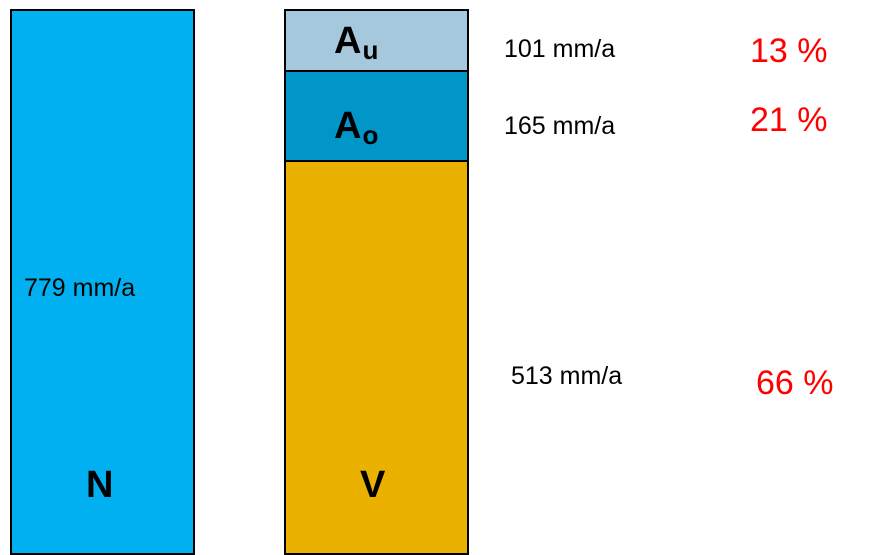 This screenshot has height=555, width=870. Describe the element at coordinates (795, 383) in the screenshot. I see `evaporation-percent: 66 %` at that location.